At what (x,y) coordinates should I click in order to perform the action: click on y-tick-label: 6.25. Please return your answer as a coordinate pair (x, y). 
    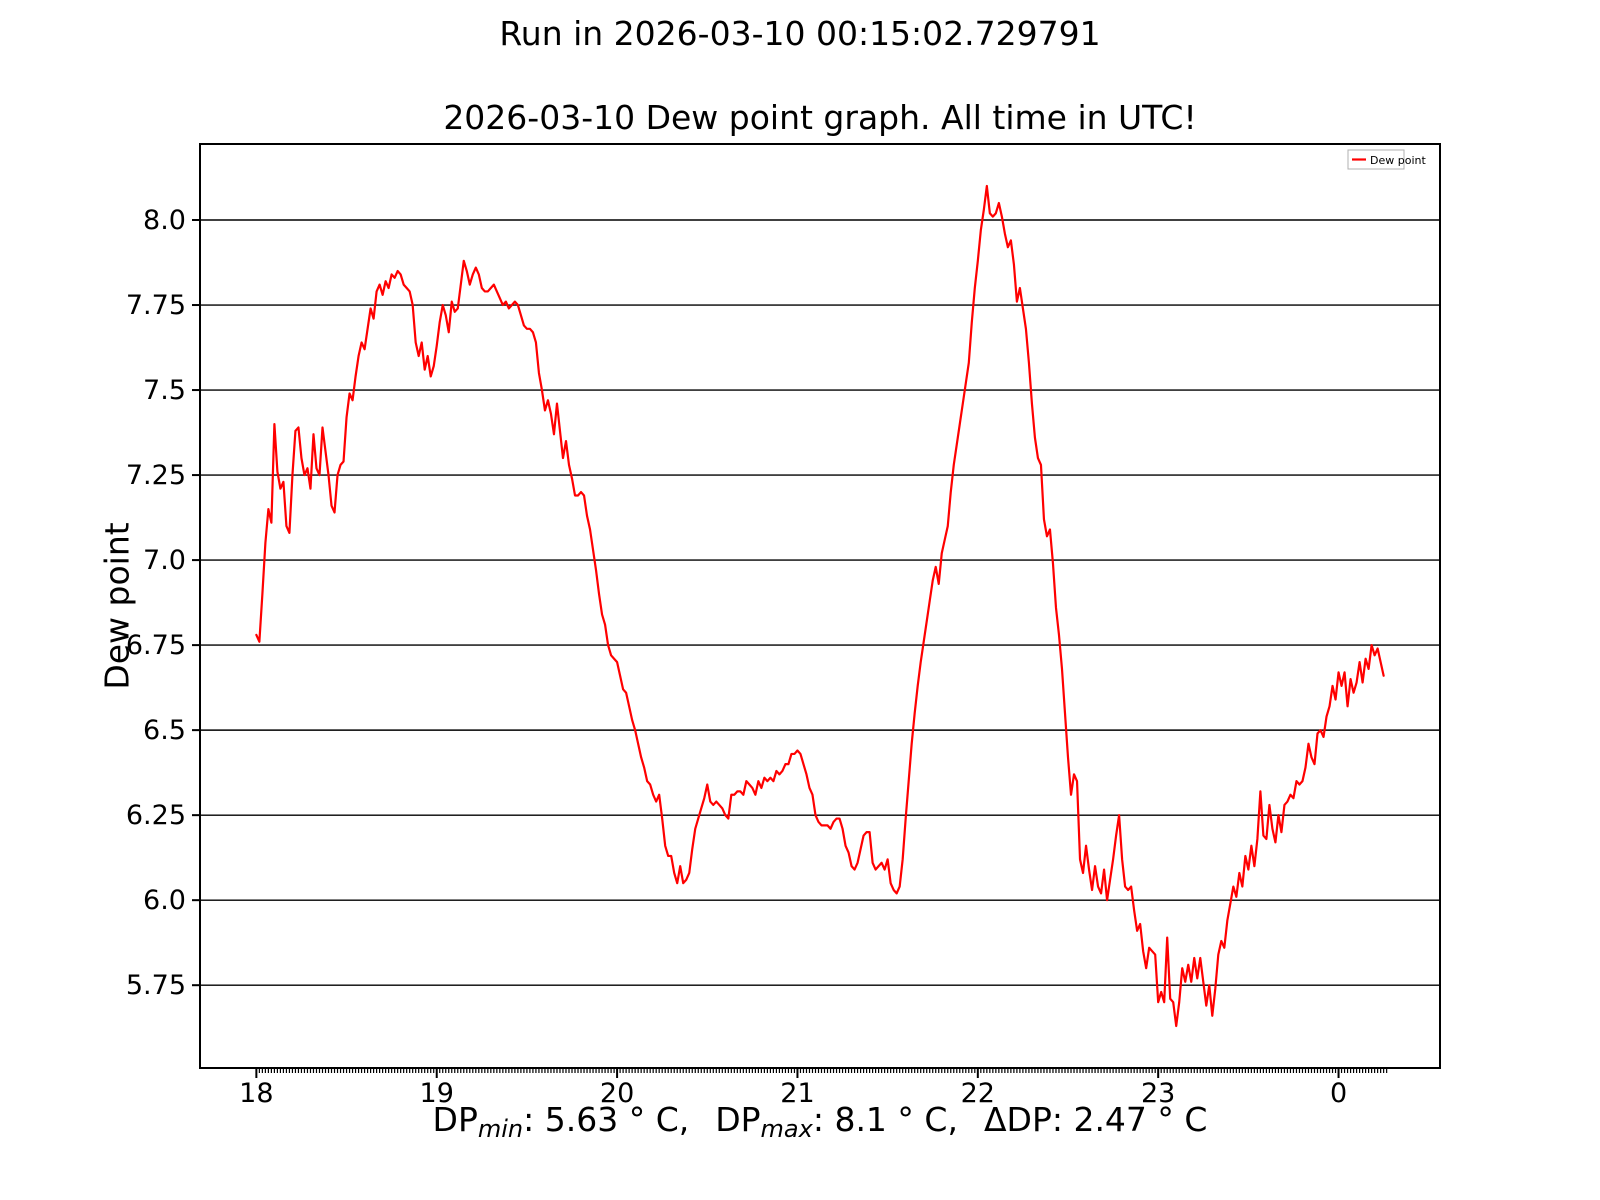
    Looking at the image, I should click on (156, 815).